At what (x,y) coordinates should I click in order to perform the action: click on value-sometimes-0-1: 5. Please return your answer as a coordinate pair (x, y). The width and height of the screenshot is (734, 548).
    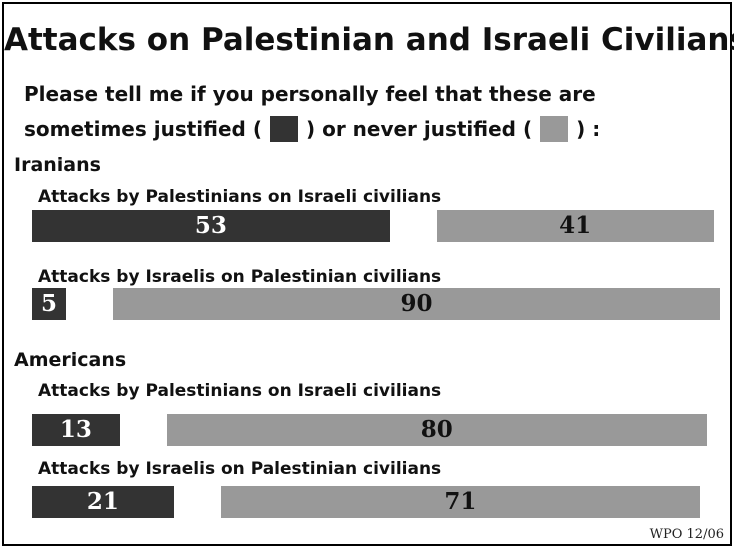
    Looking at the image, I should click on (48, 303).